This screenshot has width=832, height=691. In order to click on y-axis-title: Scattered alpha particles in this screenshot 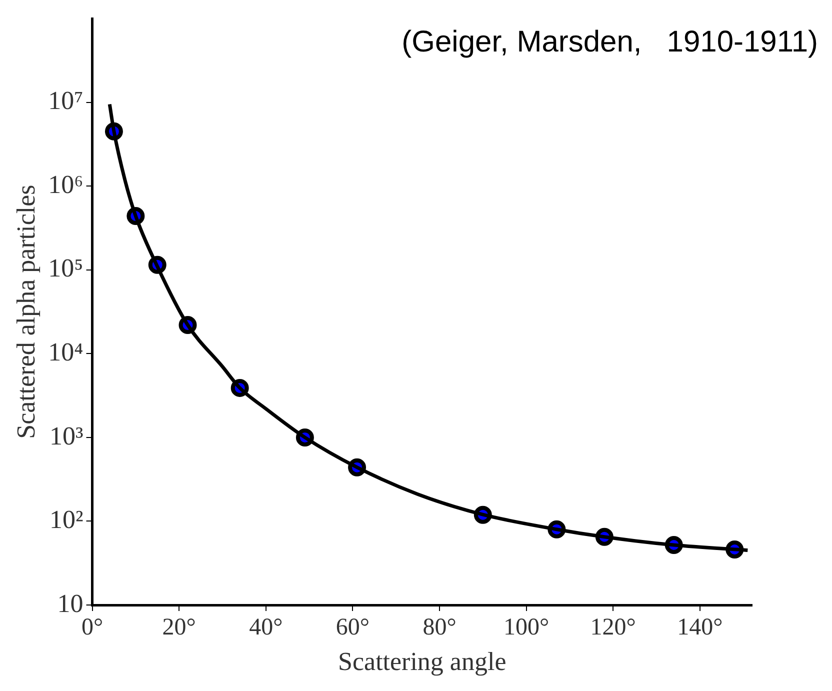, I will do `click(25, 311)`.